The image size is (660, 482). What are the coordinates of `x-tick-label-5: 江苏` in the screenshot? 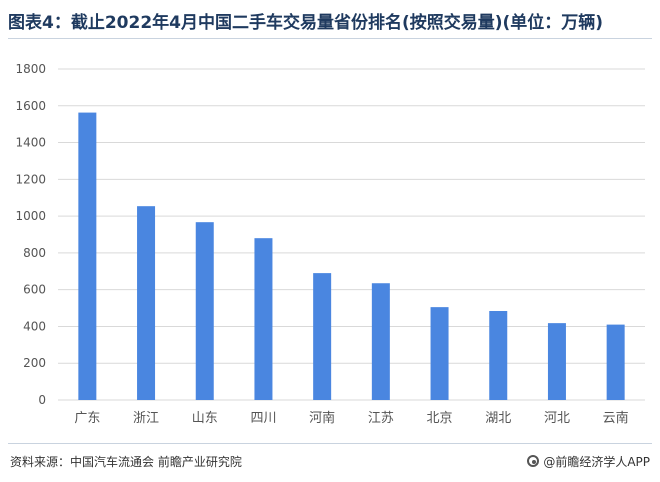 It's located at (381, 418).